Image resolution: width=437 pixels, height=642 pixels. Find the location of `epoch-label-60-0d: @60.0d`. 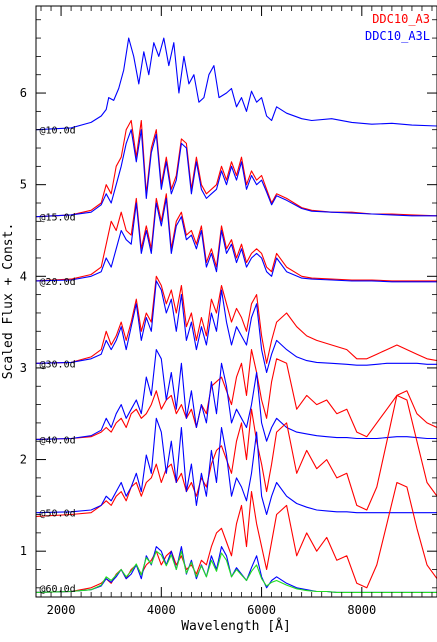

epoch-label-60-0d: @60.0d is located at coordinates (58, 589).